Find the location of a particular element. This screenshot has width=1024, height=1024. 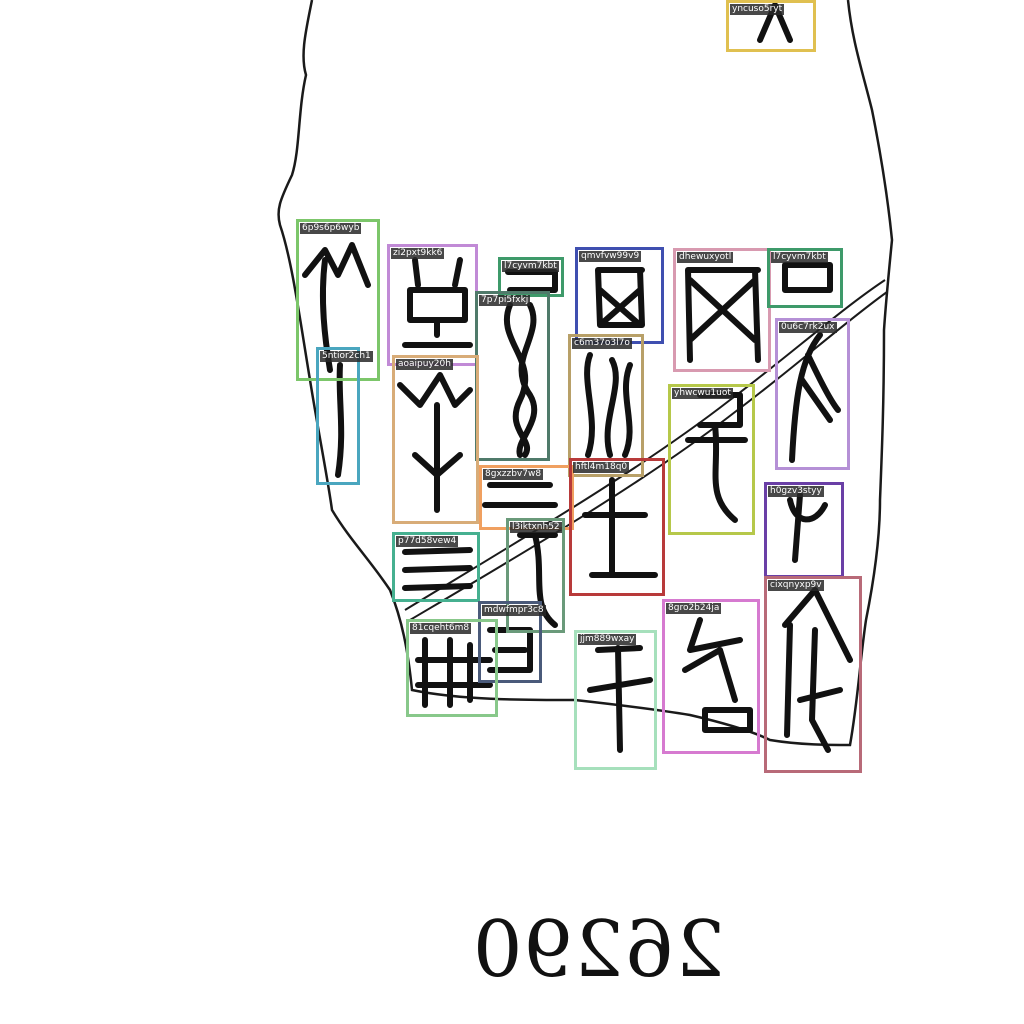

glyph-box-label: p77d58vew4 is located at coordinates (427, 541).